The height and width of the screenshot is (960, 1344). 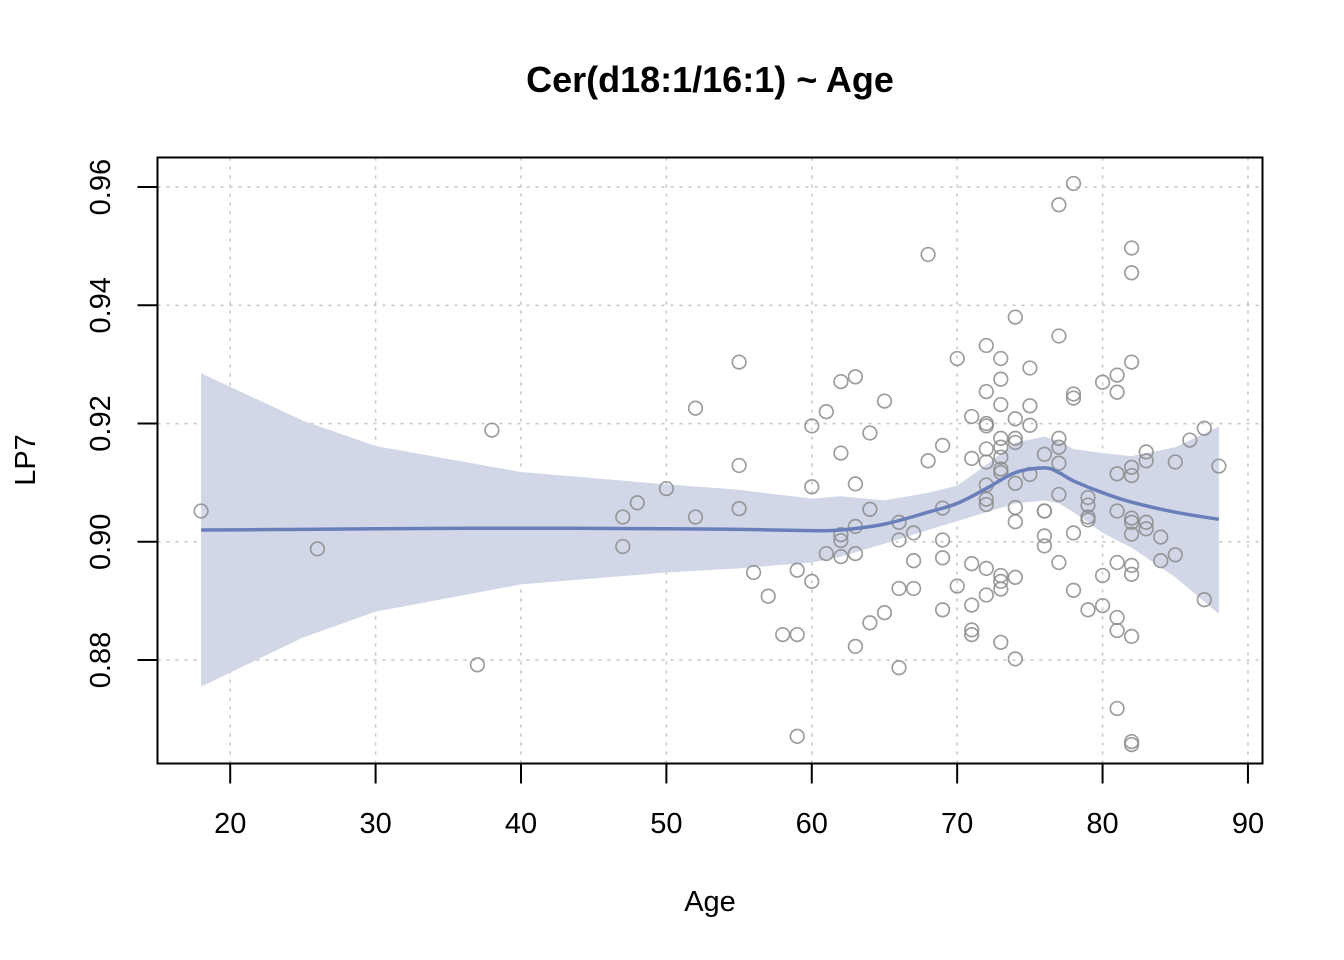 I want to click on y-tick-label: 0.96, so click(x=101, y=187).